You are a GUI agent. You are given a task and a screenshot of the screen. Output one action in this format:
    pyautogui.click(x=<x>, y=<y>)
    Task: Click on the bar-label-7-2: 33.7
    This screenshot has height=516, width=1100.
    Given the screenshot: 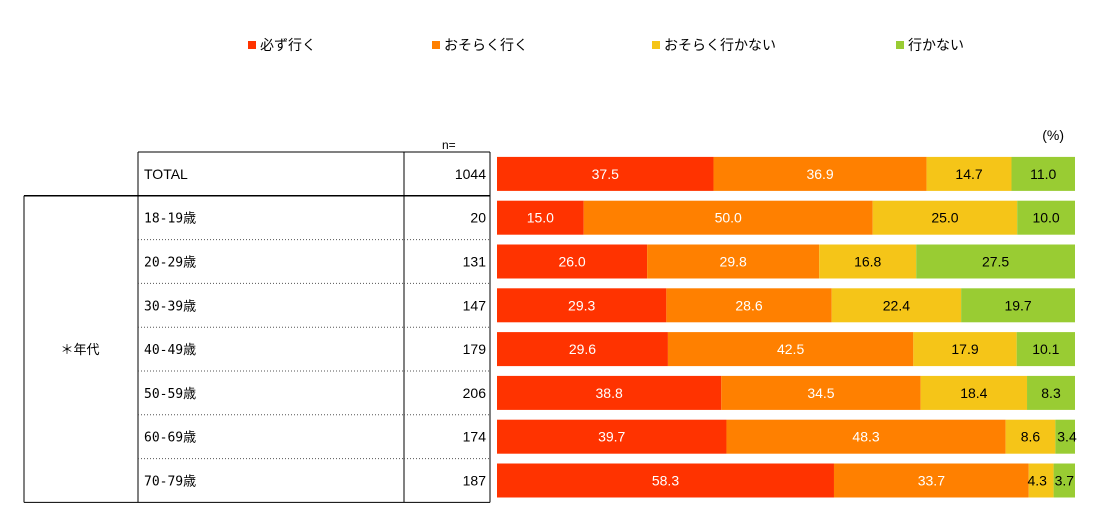 What is the action you would take?
    pyautogui.click(x=931, y=481)
    